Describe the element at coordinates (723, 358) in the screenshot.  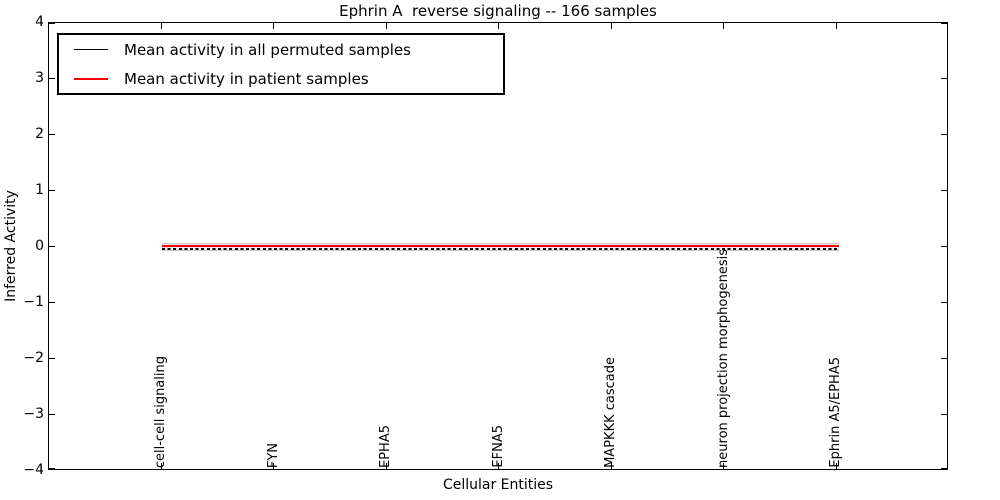
I see `x-tick-label: neuron projection morphogenesis` at that location.